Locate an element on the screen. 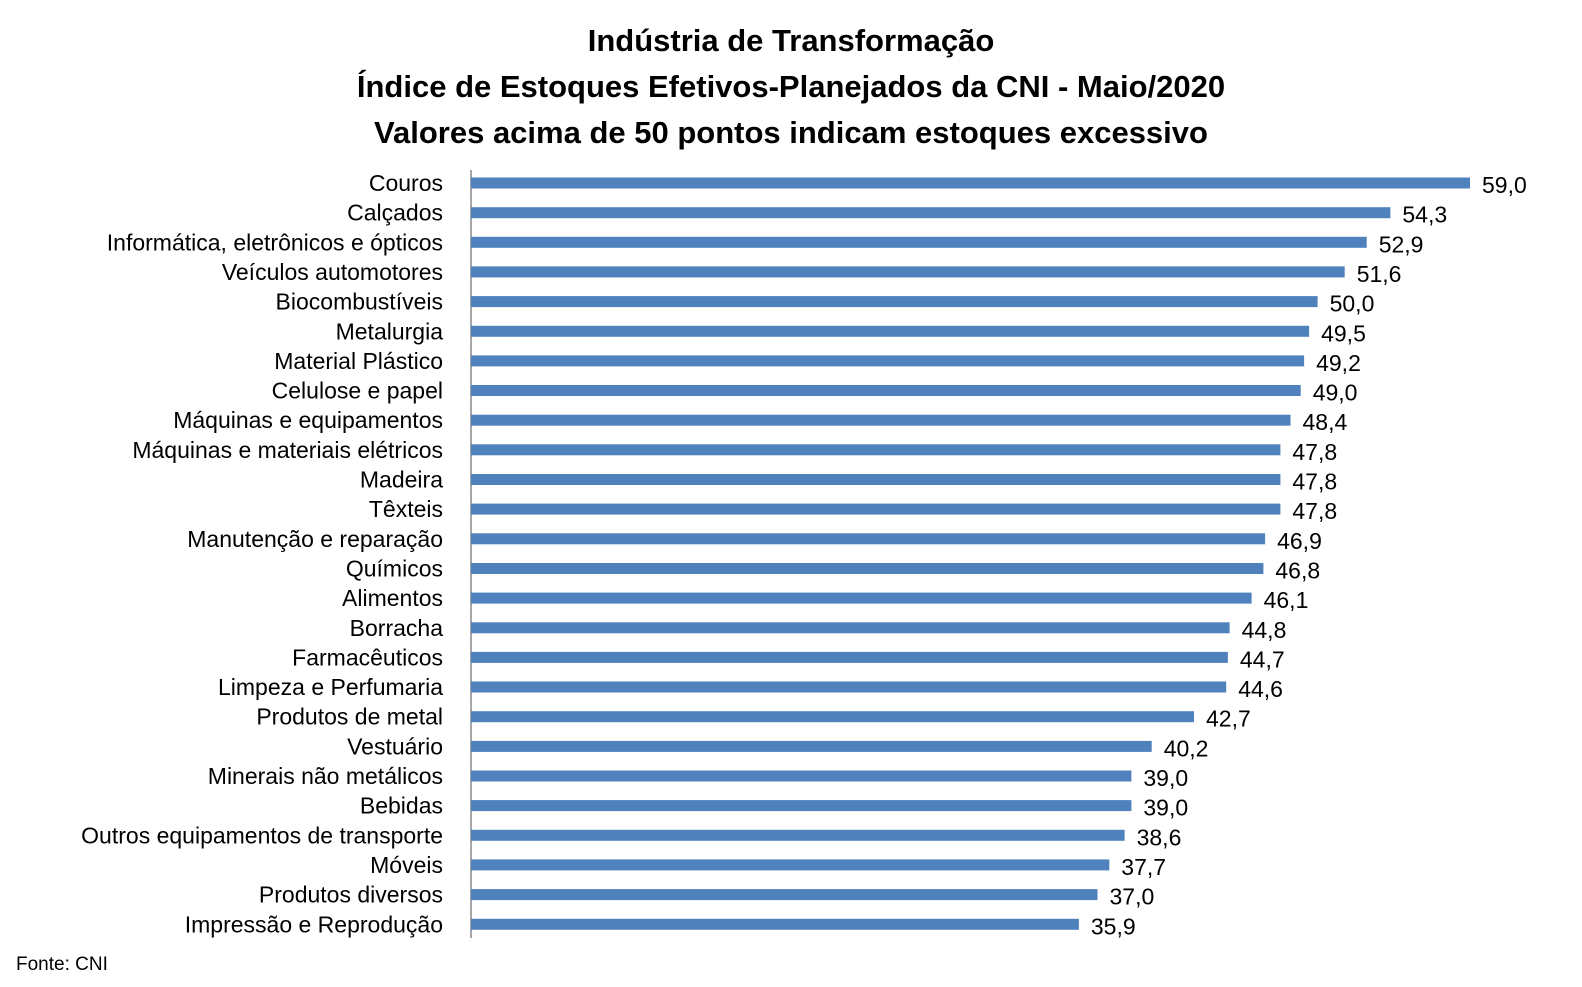 This screenshot has height=987, width=1582. value-label: 51,6 is located at coordinates (1379, 274).